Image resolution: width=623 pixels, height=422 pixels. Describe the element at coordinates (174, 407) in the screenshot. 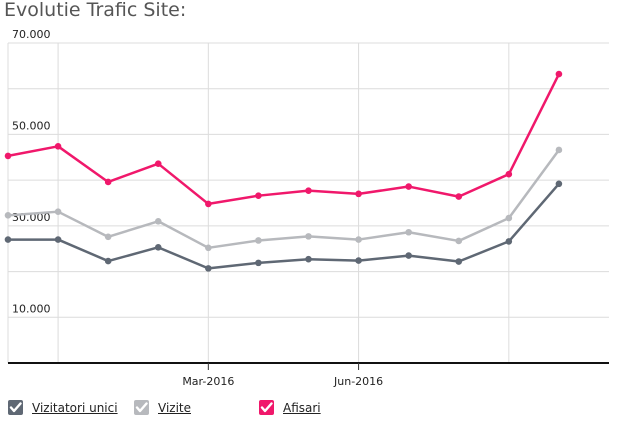

I see `legend-label: Vizite` at that location.